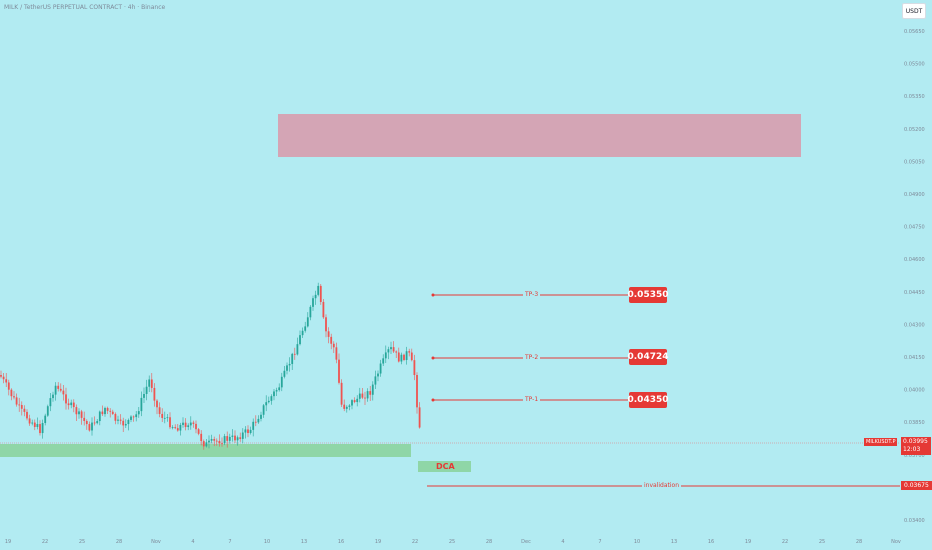 The image size is (932, 550). Describe the element at coordinates (916, 485) in the screenshot. I see `invalidation-price-tag: 0.03675` at that location.